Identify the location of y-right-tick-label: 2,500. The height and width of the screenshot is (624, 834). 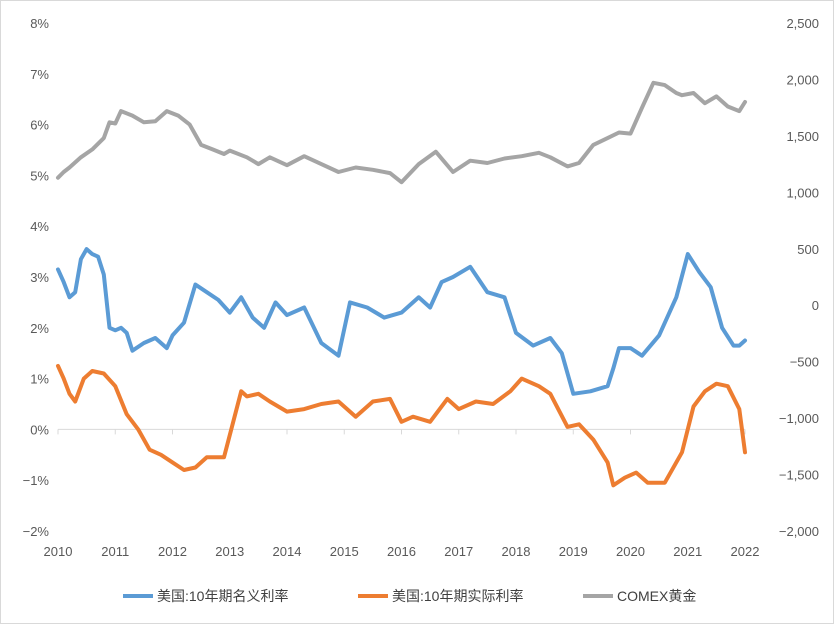
(802, 23).